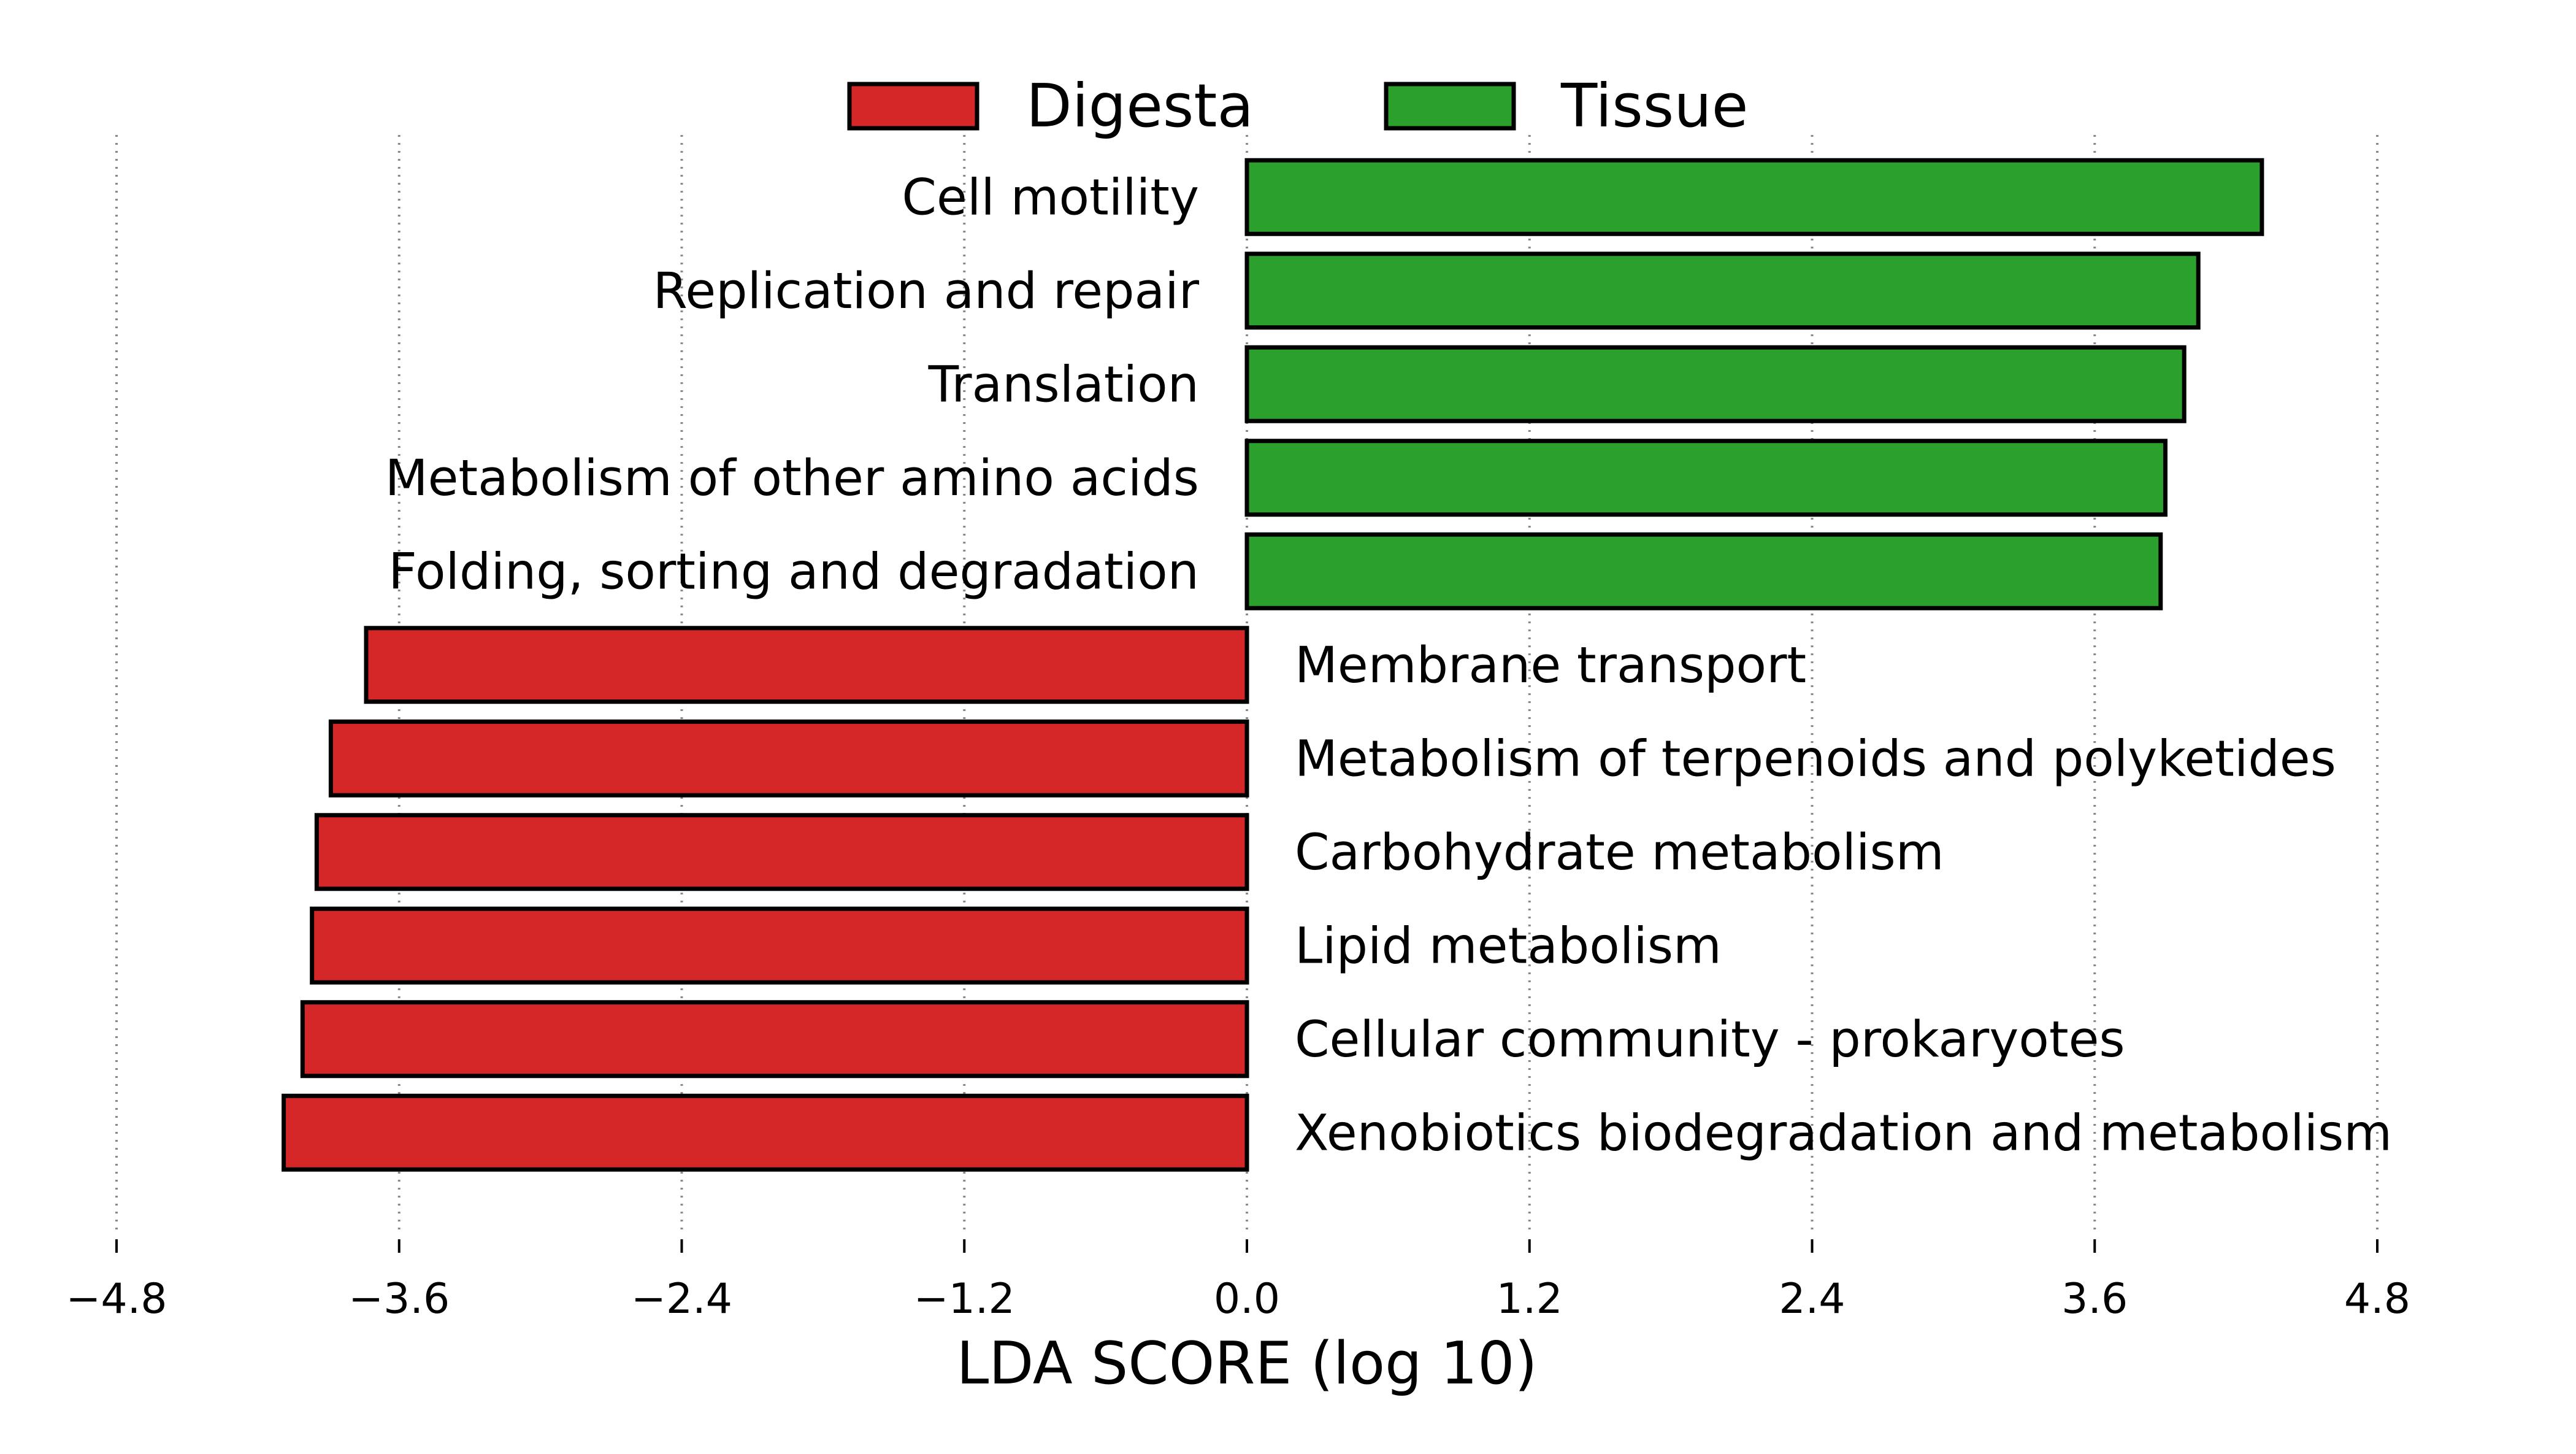 This screenshot has height=1454, width=2576. Describe the element at coordinates (1297, 105) in the screenshot. I see `legend: Digesta Tissue` at that location.